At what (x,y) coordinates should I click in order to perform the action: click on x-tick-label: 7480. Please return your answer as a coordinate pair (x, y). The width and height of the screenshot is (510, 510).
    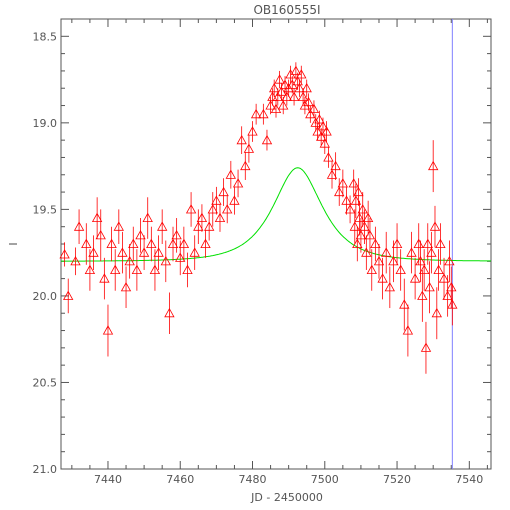
    Looking at the image, I should click on (253, 479).